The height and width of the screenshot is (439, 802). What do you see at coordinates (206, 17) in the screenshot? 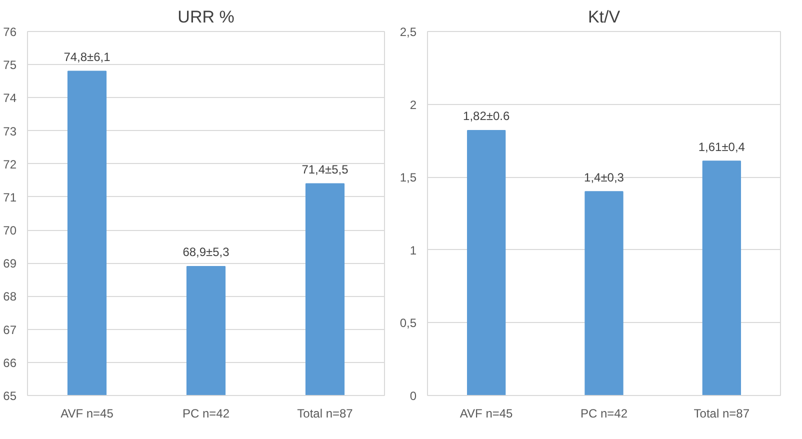
I see `chart-title: URR %` at bounding box center [206, 17].